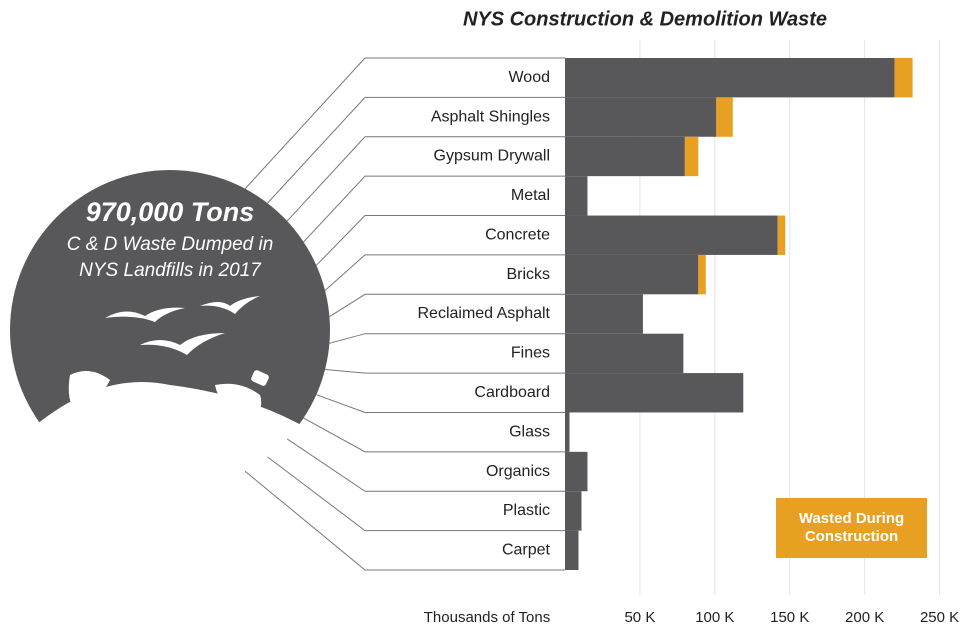 Image resolution: width=977 pixels, height=626 pixels. I want to click on annotation-line: C & D Waste Dumped in, so click(170, 244).